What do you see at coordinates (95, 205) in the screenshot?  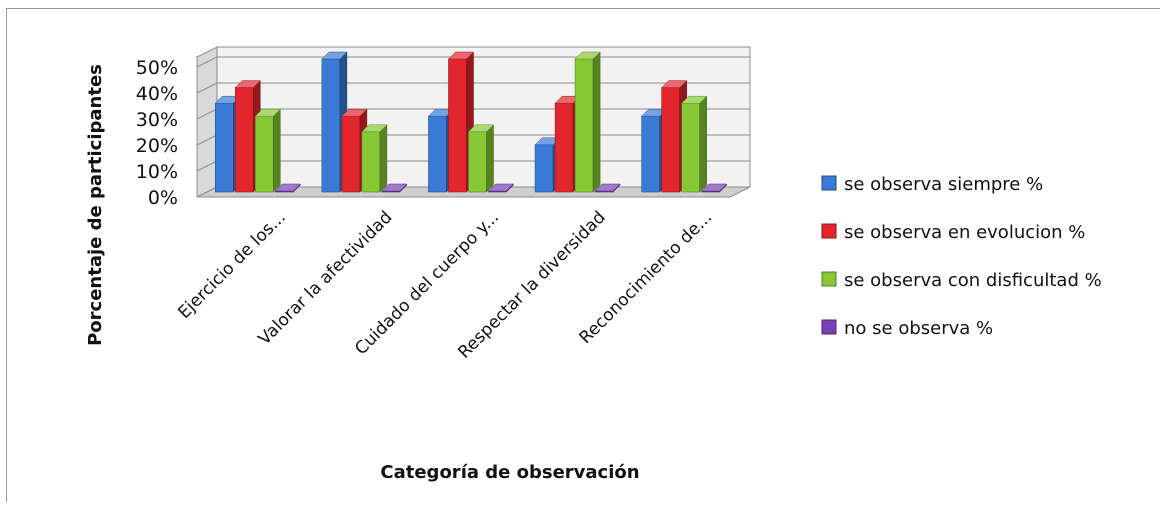 I see `y-axis-title: Porcentaje de participantes` at bounding box center [95, 205].